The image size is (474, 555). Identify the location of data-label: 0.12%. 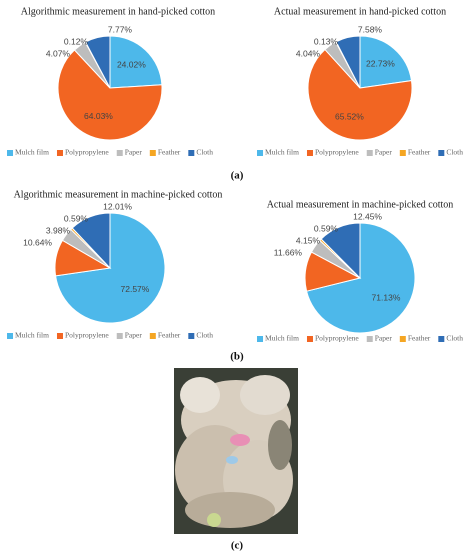
(76, 41).